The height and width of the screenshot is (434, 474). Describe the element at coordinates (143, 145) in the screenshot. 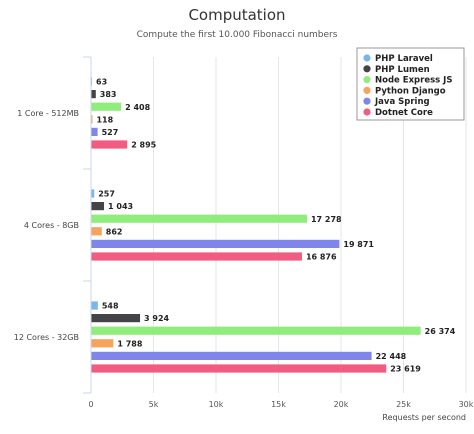

I see `data-label: 2 895` at that location.